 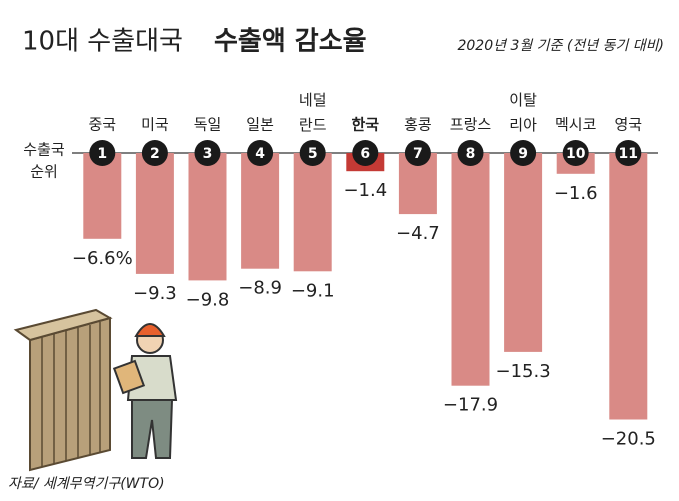 I want to click on rank-label: 7, so click(x=418, y=154).